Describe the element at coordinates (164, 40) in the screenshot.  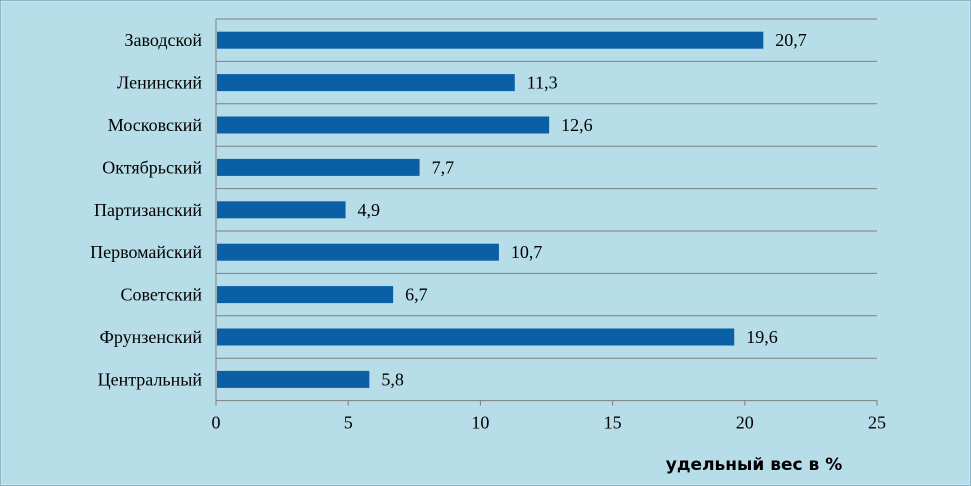
I see `category-label: Заводской` at that location.